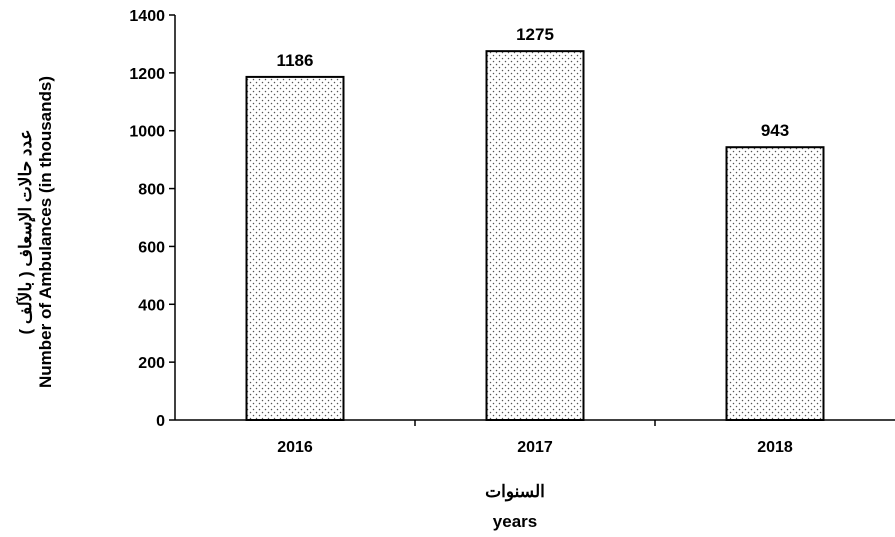 Image resolution: width=895 pixels, height=537 pixels. What do you see at coordinates (151, 247) in the screenshot?
I see `y-tick-label: 600` at bounding box center [151, 247].